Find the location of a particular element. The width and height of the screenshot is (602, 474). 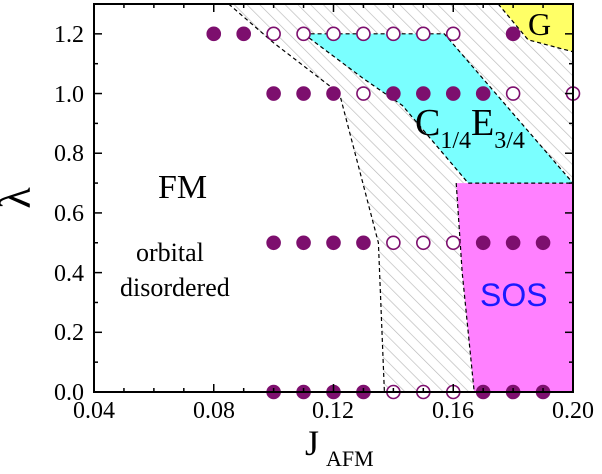

x-tick-label: 0.20 is located at coordinates (573, 411).